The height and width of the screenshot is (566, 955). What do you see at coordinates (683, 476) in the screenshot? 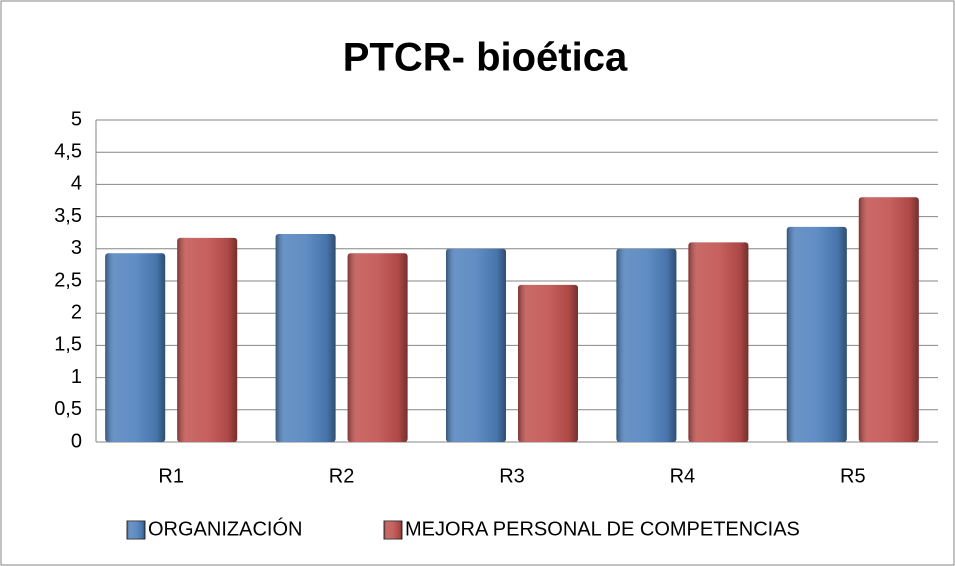
I see `x-tick-label: R4` at bounding box center [683, 476].